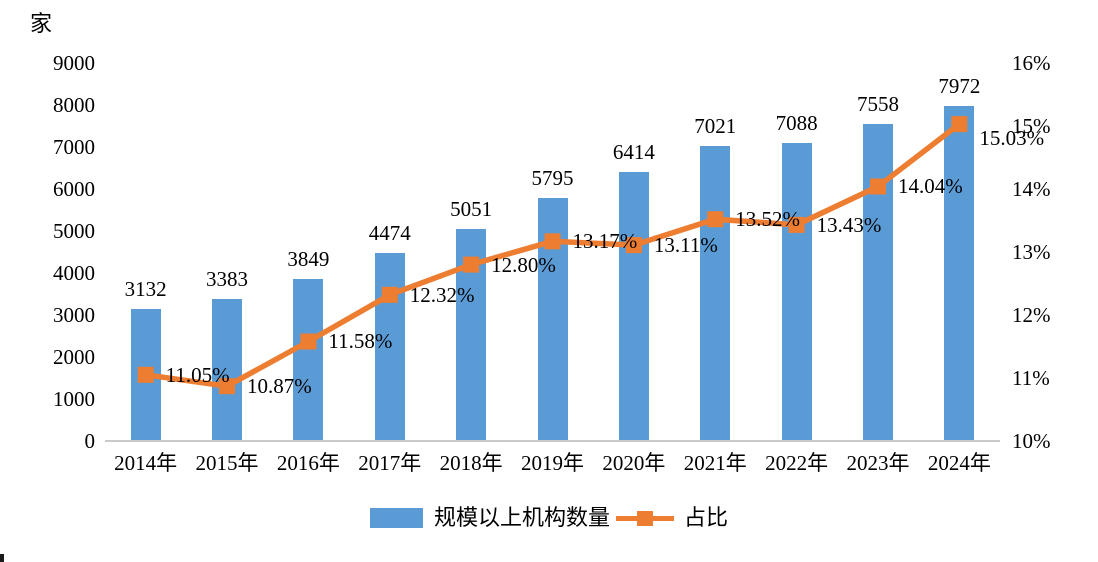 This screenshot has width=1098, height=562. What do you see at coordinates (1031, 441) in the screenshot?
I see `right-axis-tick: 10%` at bounding box center [1031, 441].